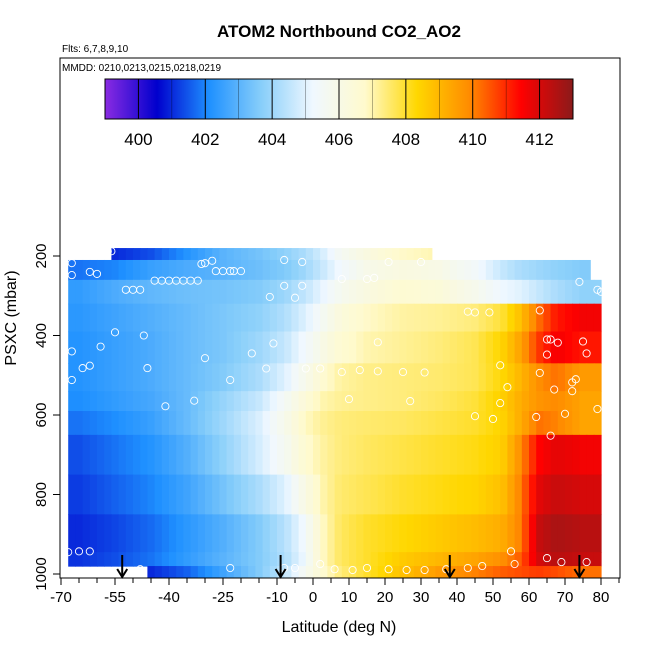 The height and width of the screenshot is (650, 650). Describe the element at coordinates (41, 255) in the screenshot. I see `y-tick-label: 200` at that location.